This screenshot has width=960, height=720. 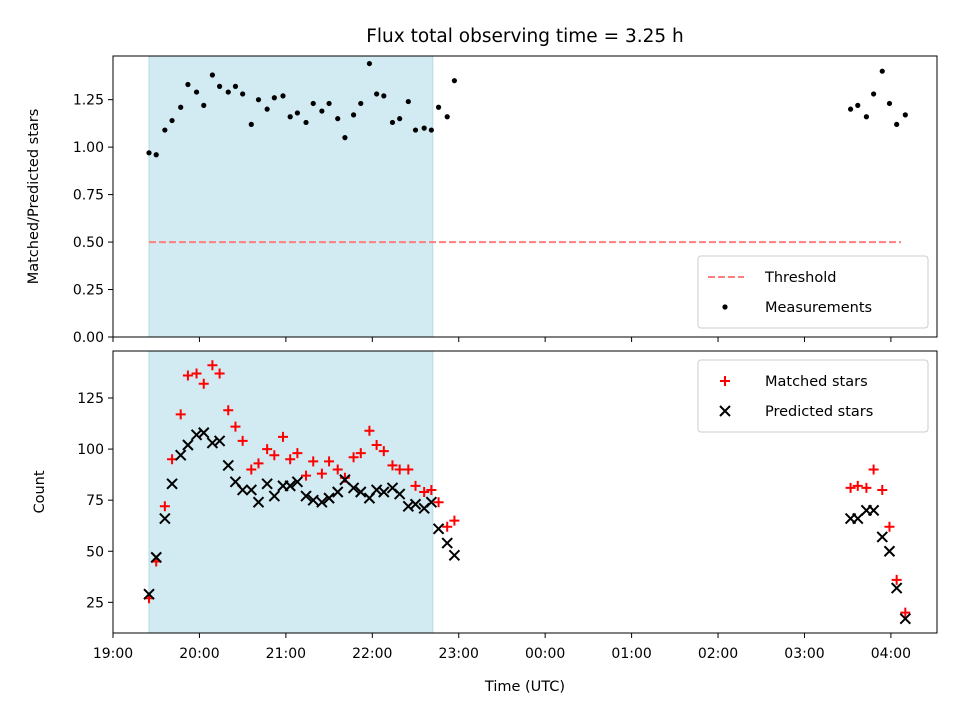 I want to click on y-tick-label: 75, so click(x=95, y=501).